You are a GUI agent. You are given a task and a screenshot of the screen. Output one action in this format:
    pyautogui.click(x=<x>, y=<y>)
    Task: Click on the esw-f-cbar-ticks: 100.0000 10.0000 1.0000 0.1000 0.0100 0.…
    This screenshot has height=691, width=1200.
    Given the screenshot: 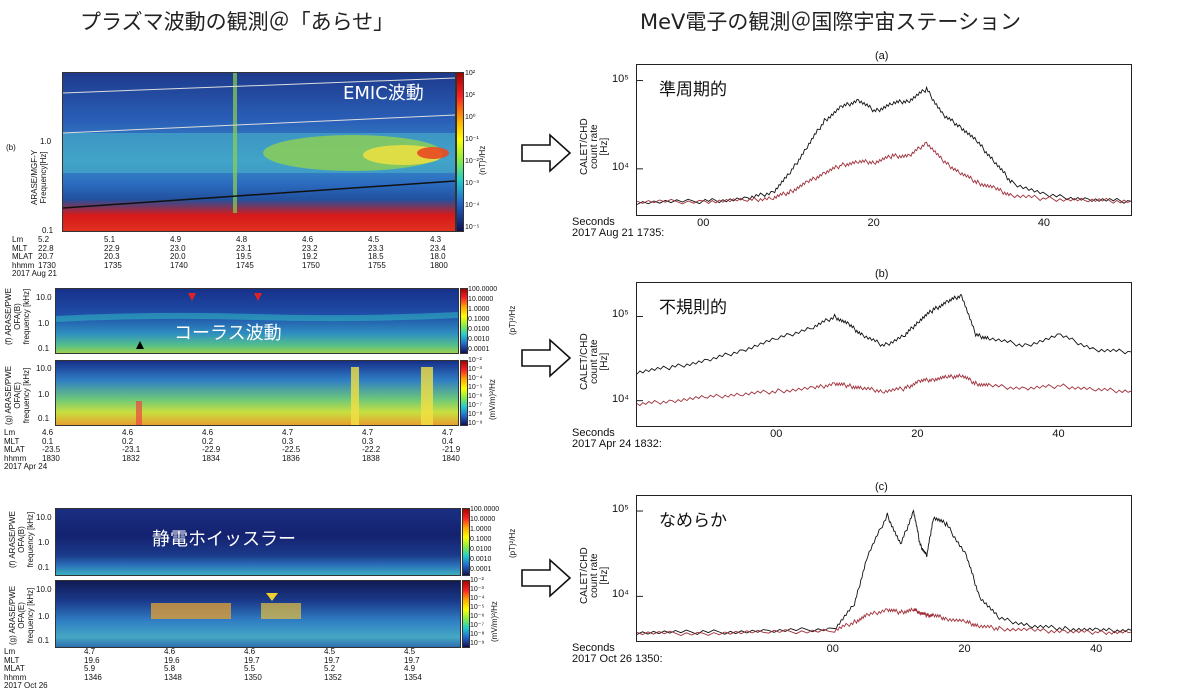 What is the action you would take?
    pyautogui.click(x=485, y=539)
    